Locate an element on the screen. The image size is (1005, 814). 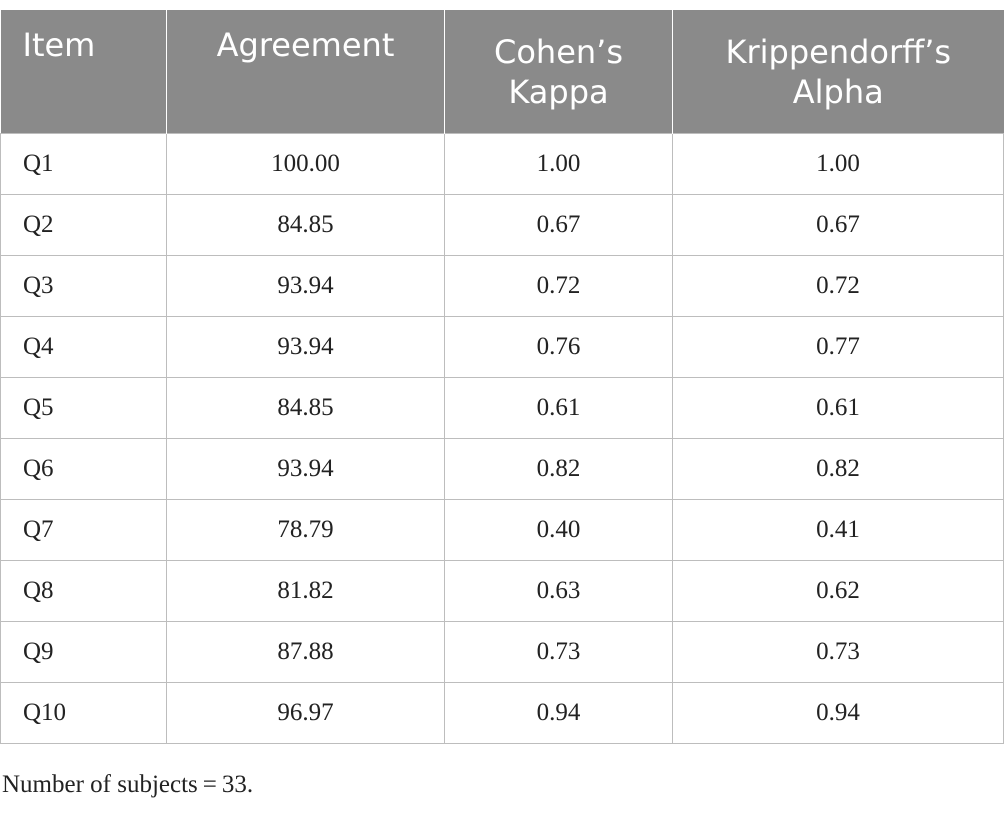
item-cell: Q1 is located at coordinates (83, 164).